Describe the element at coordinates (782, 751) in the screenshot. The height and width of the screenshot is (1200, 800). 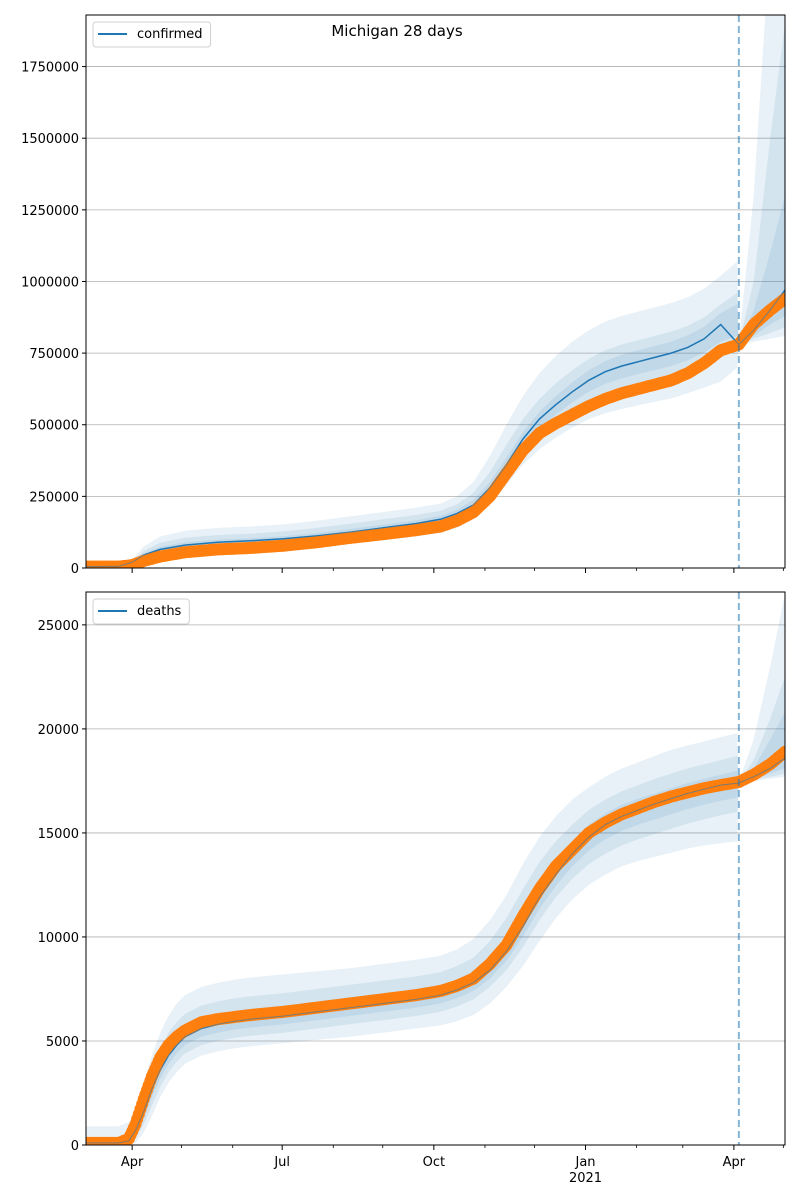
I see `observation-point` at that location.